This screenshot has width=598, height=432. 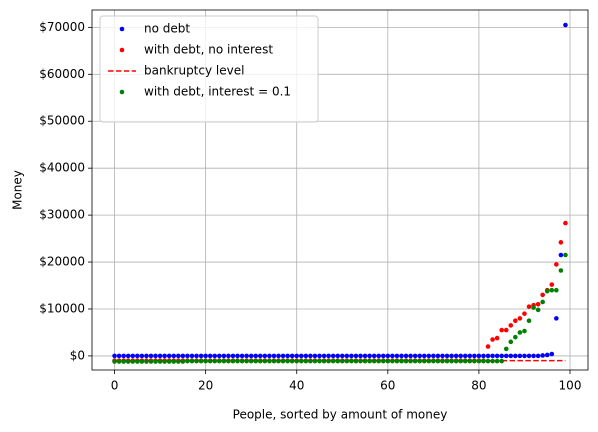 I want to click on x-tick-label: 20, so click(x=205, y=386).